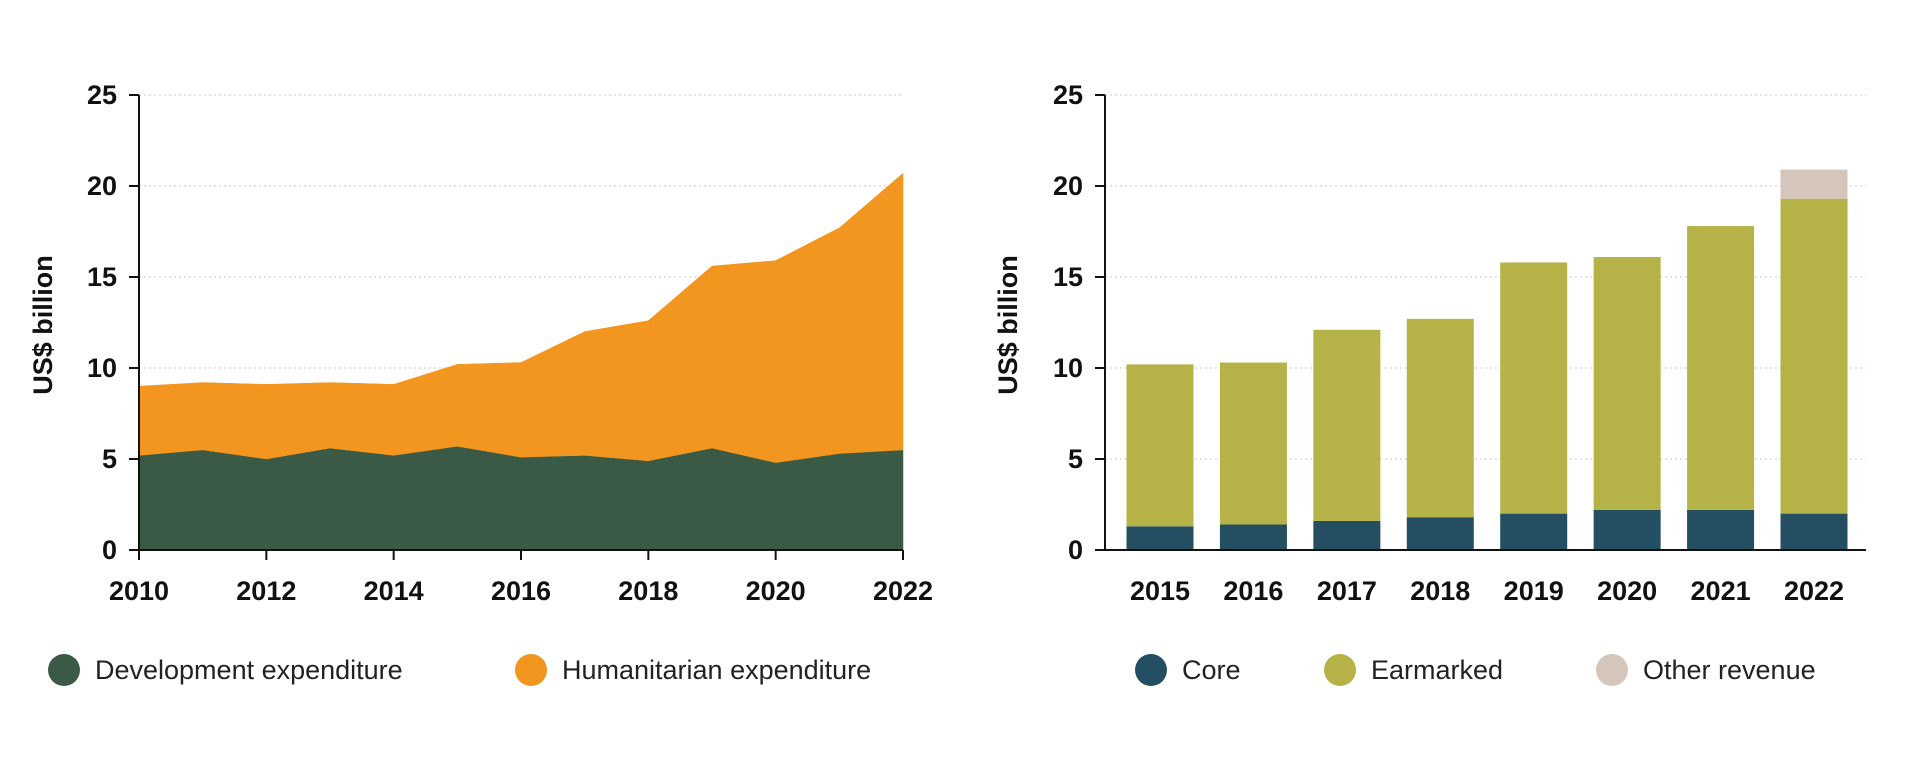 The height and width of the screenshot is (771, 1920). Describe the element at coordinates (1721, 368) in the screenshot. I see `bar-earmarked-2021` at that location.